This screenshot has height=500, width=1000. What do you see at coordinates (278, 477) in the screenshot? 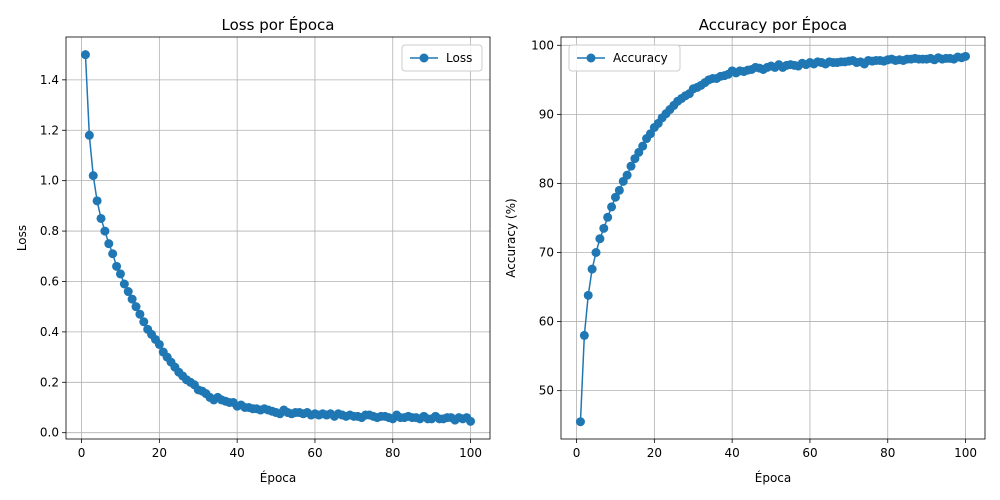
I see `loss-x-axis-label: Época` at bounding box center [278, 477].